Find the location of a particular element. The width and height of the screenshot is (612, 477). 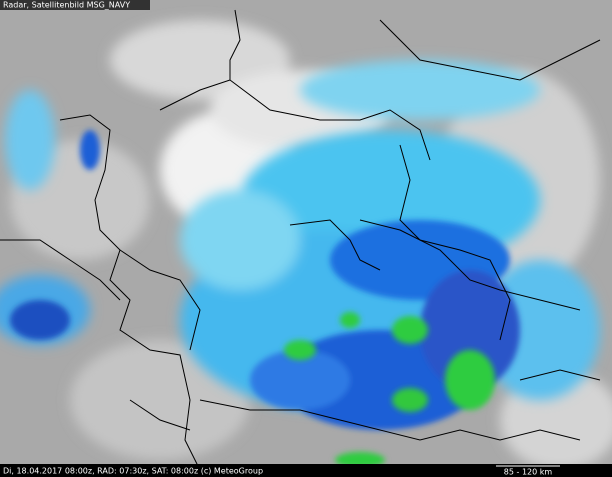

scale-label: 85 - 120 km is located at coordinates (528, 472).